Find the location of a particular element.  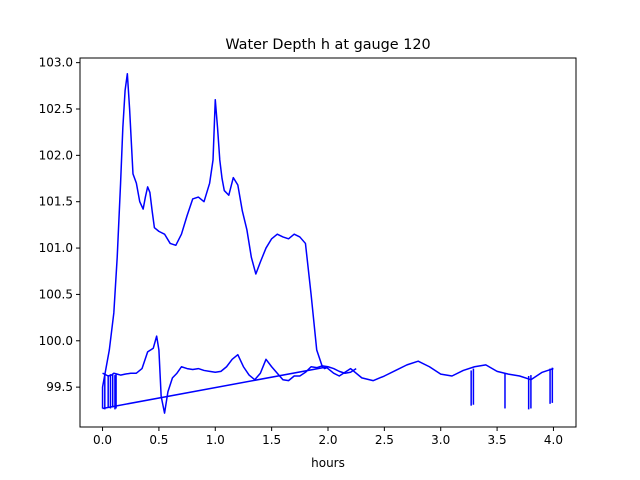

y-tick-label: 102.0 is located at coordinates (56, 155).